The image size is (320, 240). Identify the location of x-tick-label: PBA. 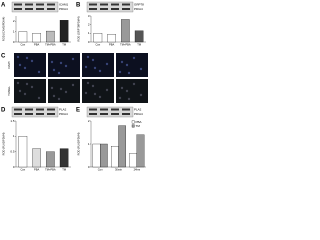
(36, 170).